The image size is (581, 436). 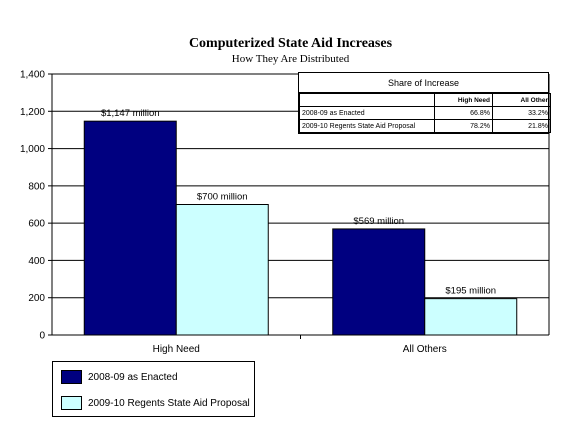 I want to click on chart-title: Computerized State Aid Increases, so click(x=290, y=43).